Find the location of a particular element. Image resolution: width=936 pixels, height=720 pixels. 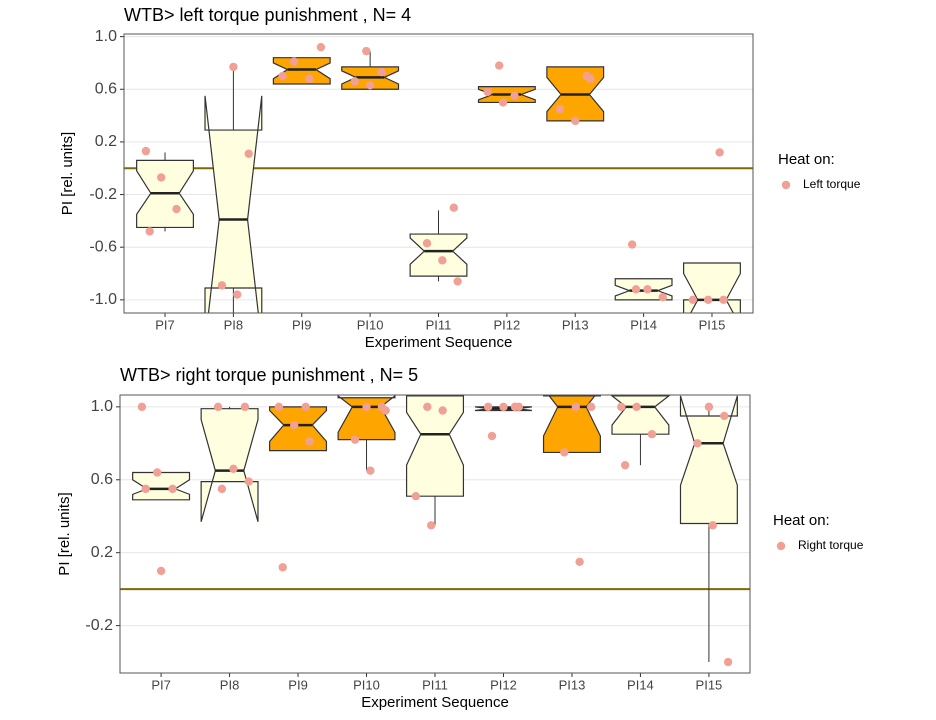

chart-title: WTB> right torque punishment , N= 5 is located at coordinates (269, 375).